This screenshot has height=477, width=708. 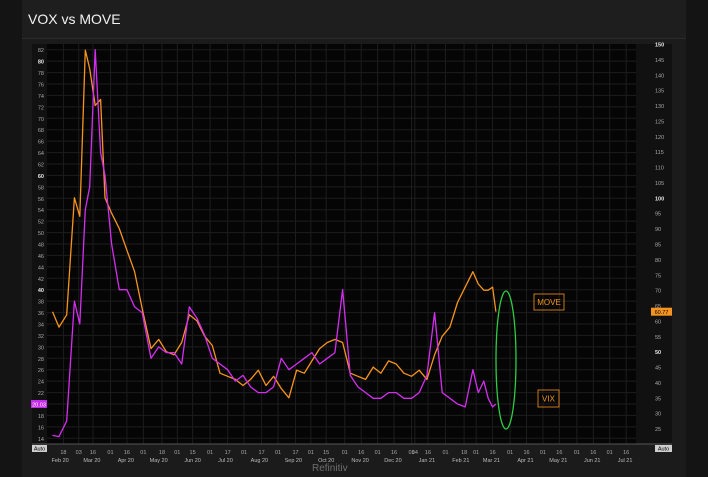 I want to click on right-tick-label: 95, so click(x=658, y=215).